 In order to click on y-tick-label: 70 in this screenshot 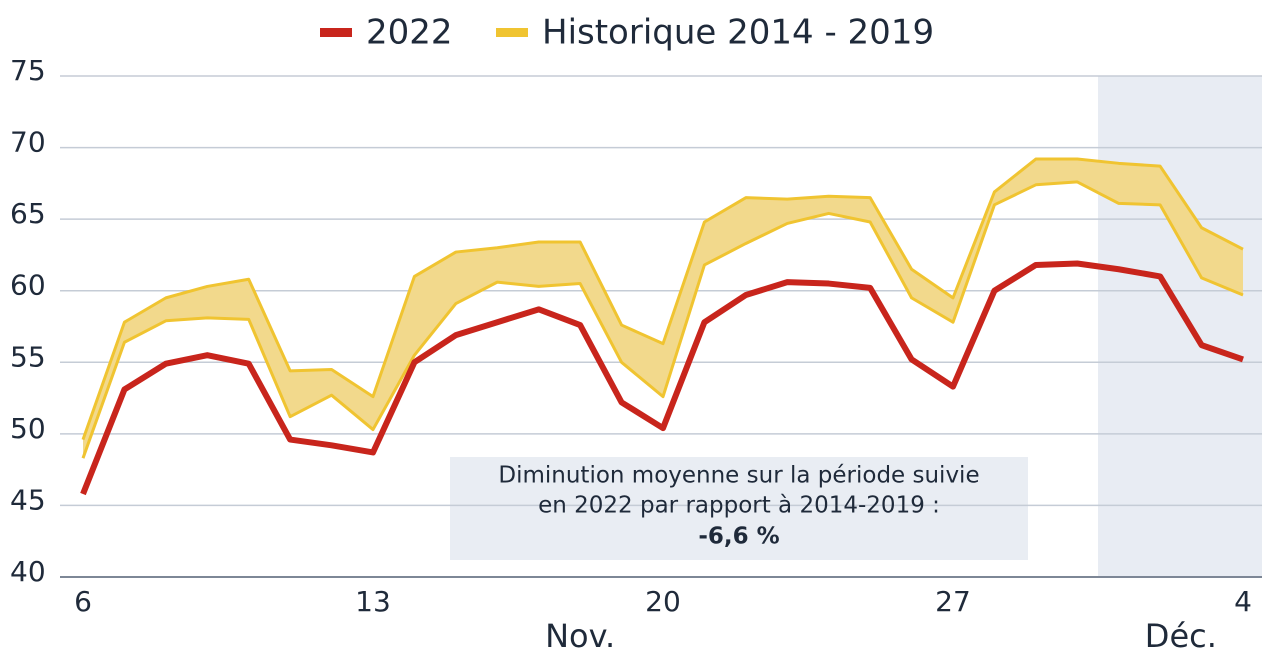, I will do `click(28, 142)`.